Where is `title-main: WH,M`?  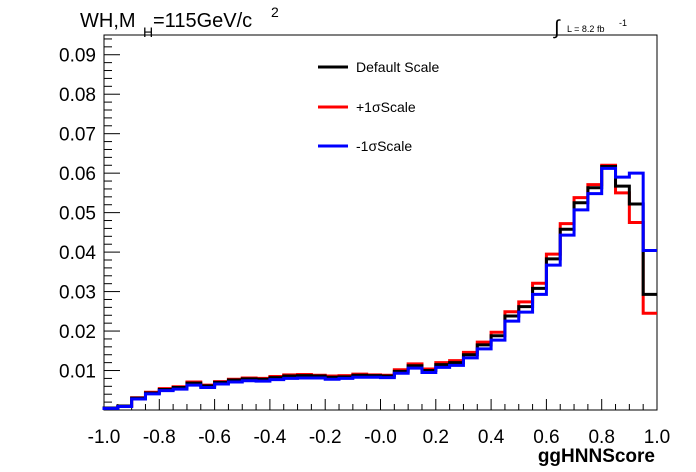 title-main: WH,M is located at coordinates (108, 21).